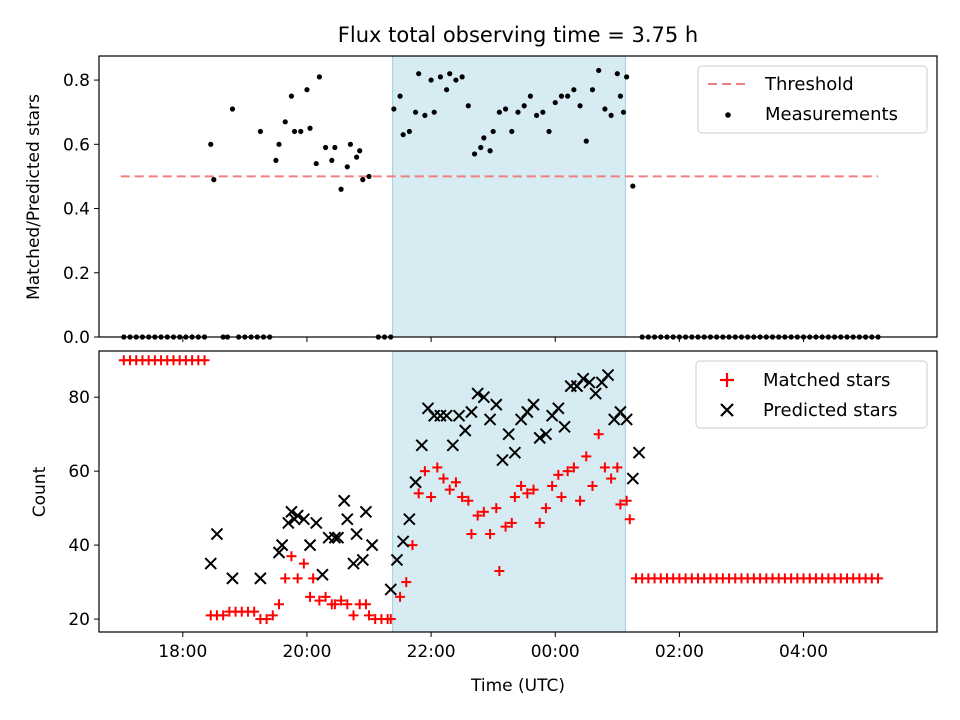 The width and height of the screenshot is (960, 720). Describe the element at coordinates (811, 394) in the screenshot. I see `bottom-legend-box` at that location.